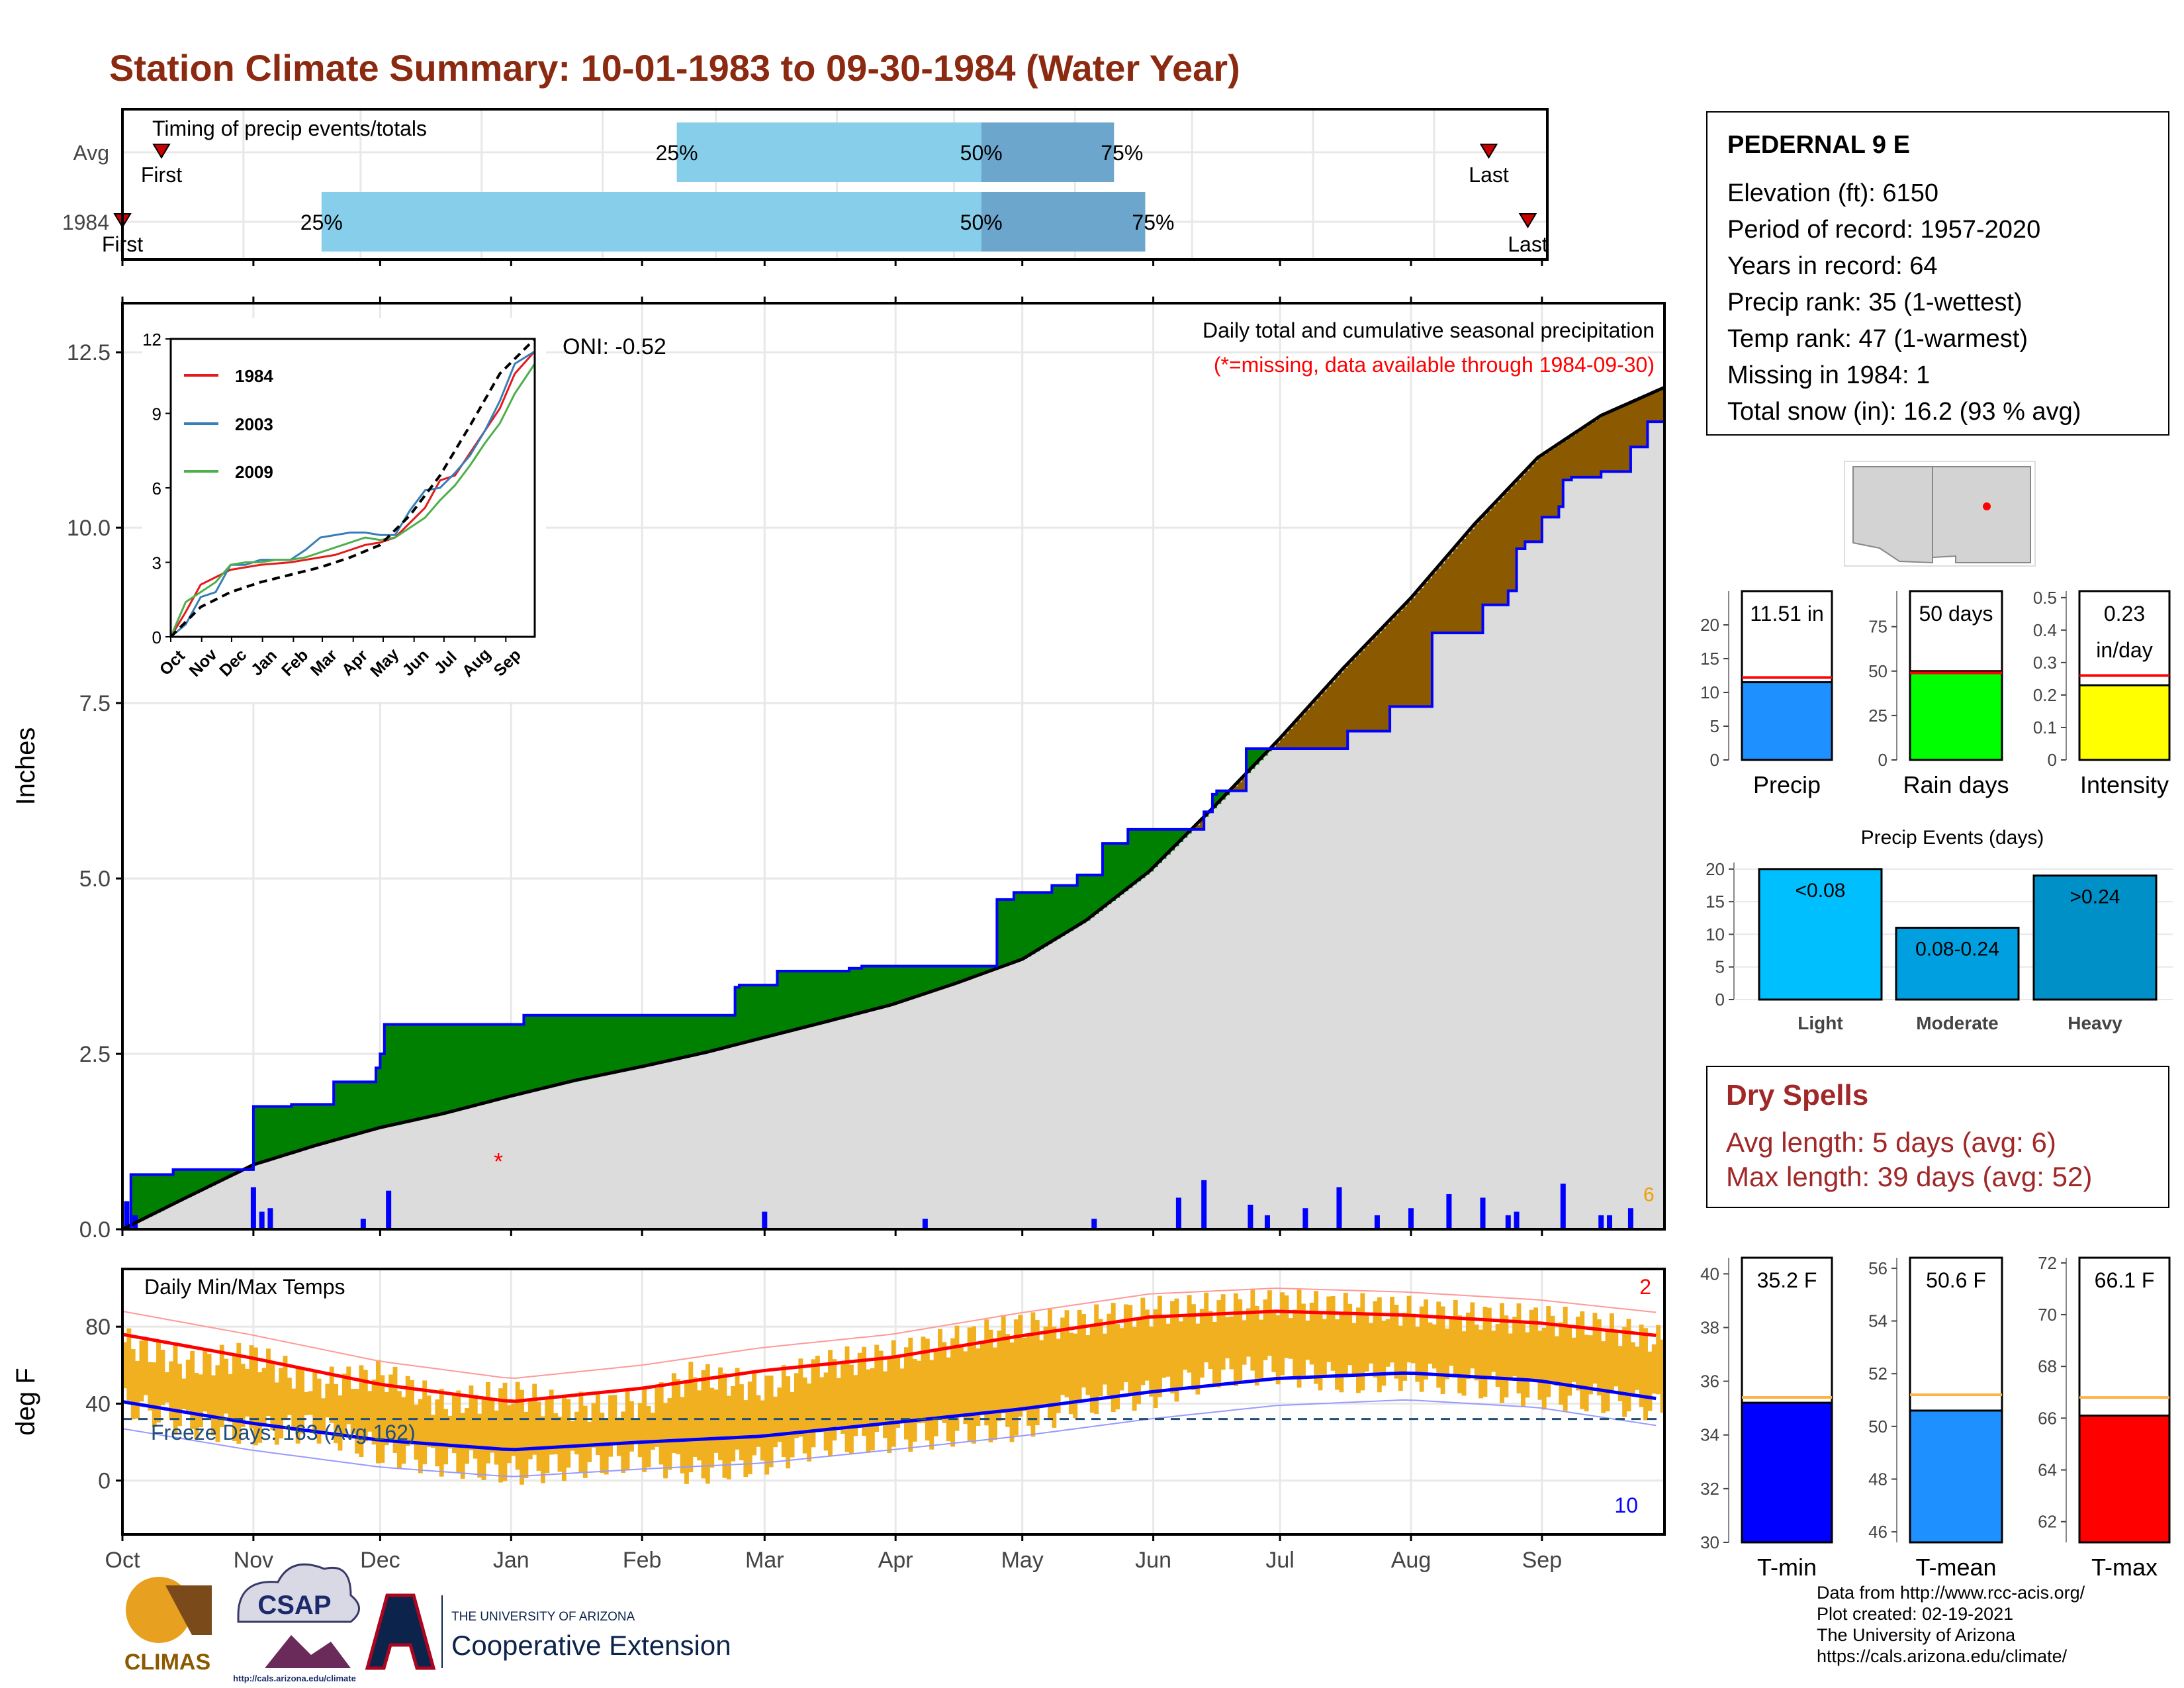 This screenshot has width=2184, height=1688. What do you see at coordinates (167, 1662) in the screenshot?
I see `climas-logo-text: CLIMAS` at bounding box center [167, 1662].